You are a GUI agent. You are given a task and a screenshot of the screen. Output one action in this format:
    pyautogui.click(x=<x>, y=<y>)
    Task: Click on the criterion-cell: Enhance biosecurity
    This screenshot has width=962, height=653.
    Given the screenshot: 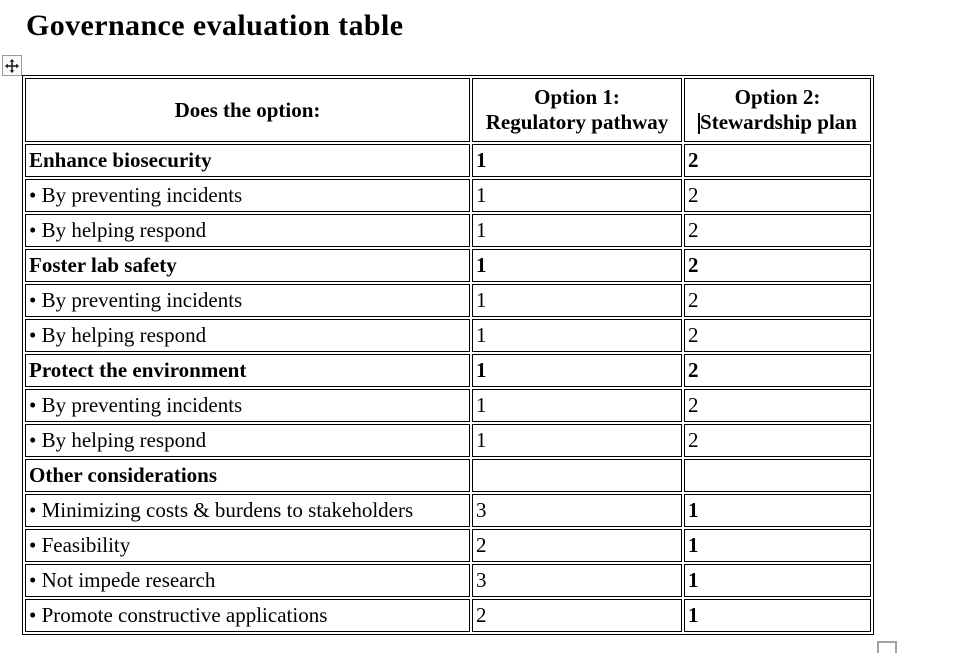 What is the action you would take?
    pyautogui.click(x=247, y=160)
    